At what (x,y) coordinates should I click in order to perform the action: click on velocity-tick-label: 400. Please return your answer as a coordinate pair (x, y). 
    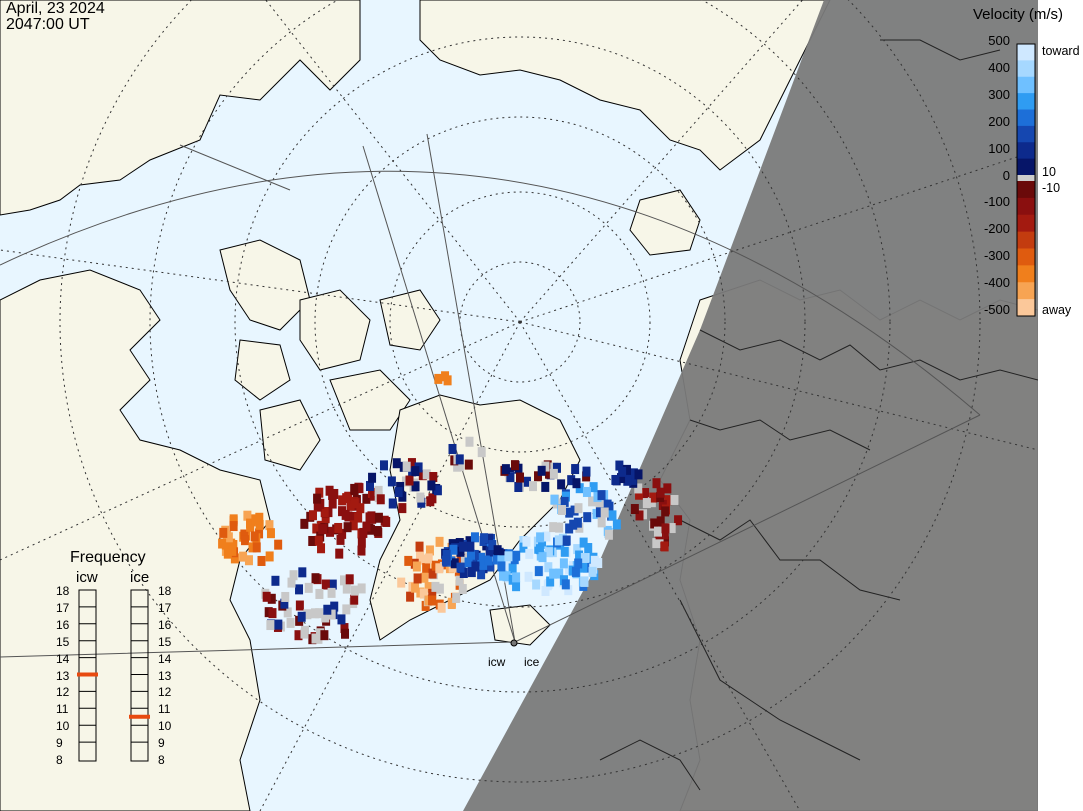
    Looking at the image, I should click on (999, 67).